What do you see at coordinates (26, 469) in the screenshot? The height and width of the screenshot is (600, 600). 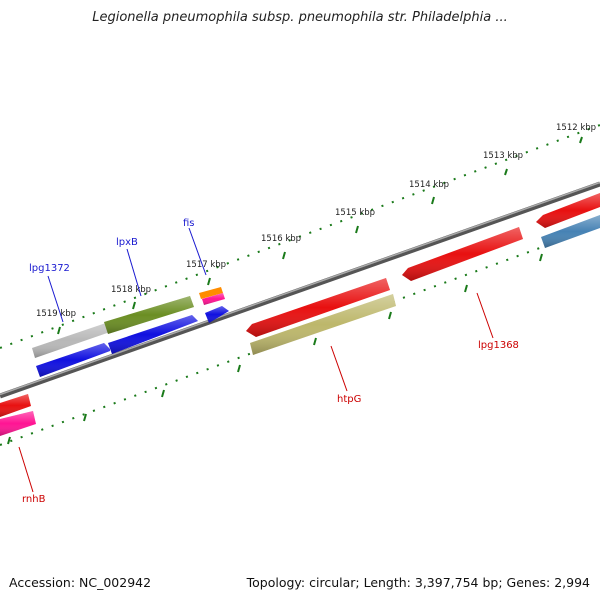 I see `leader-rnhB` at bounding box center [26, 469].